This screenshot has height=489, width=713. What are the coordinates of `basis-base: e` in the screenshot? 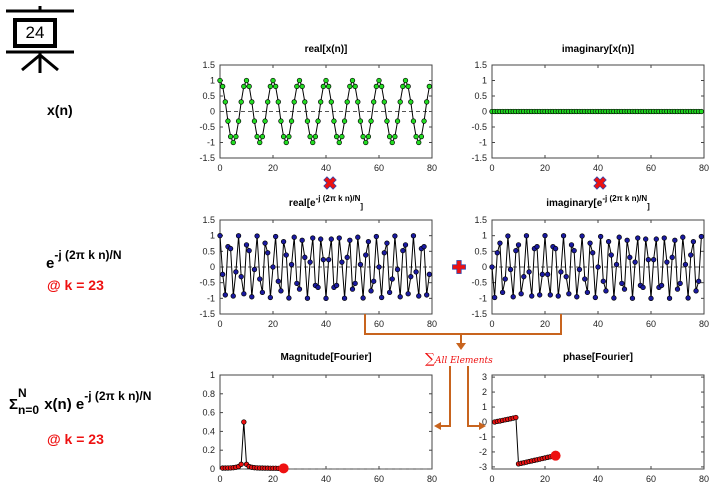 It's located at (50, 263).